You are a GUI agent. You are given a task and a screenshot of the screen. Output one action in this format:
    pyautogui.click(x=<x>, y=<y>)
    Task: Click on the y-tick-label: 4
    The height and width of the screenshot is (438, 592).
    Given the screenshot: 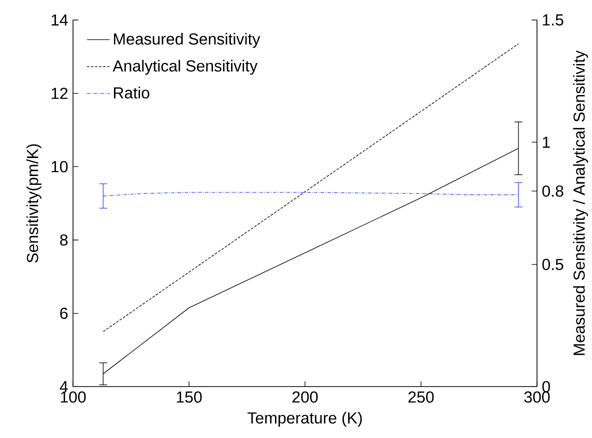 What is the action you would take?
    pyautogui.click(x=64, y=386)
    